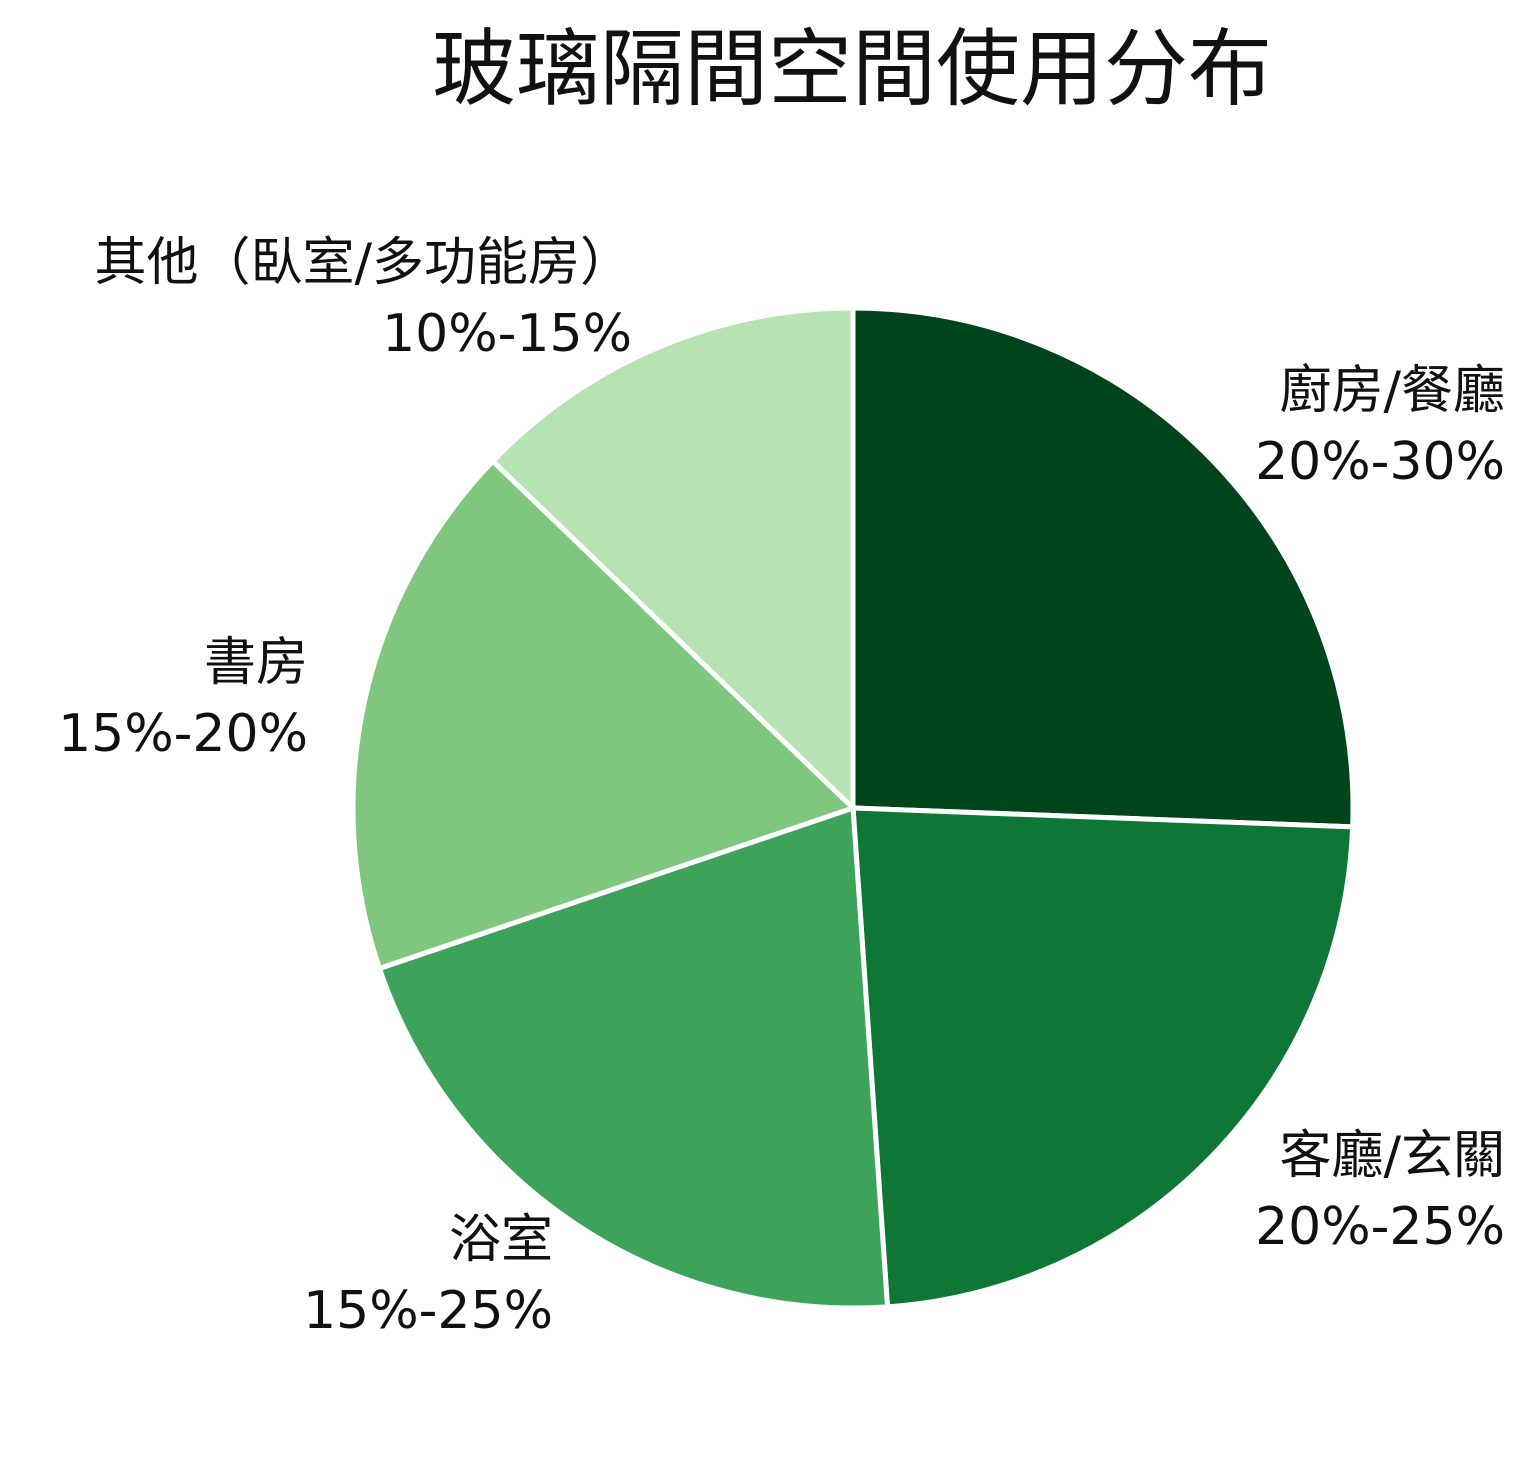  What do you see at coordinates (852, 69) in the screenshot?
I see `chart-title: 玻璃隔間空間使用分布` at bounding box center [852, 69].